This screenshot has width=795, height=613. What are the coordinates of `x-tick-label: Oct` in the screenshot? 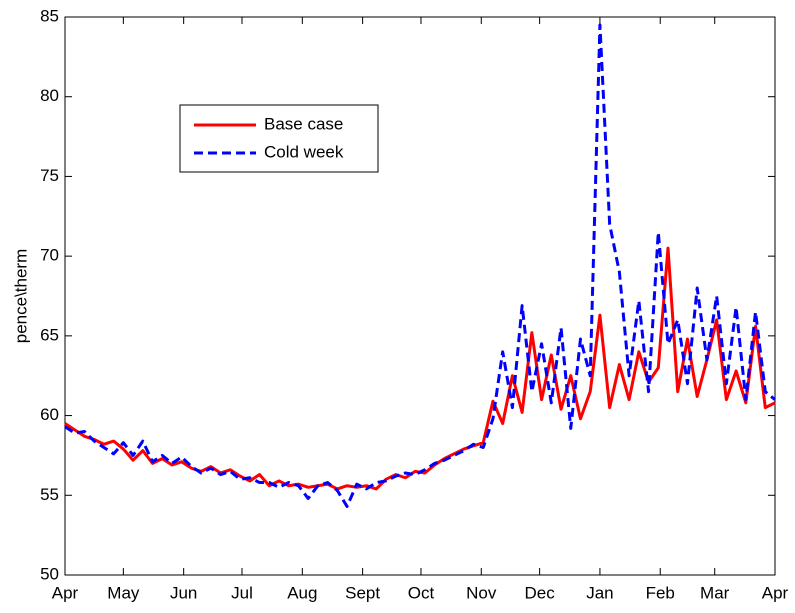 It's located at (421, 592).